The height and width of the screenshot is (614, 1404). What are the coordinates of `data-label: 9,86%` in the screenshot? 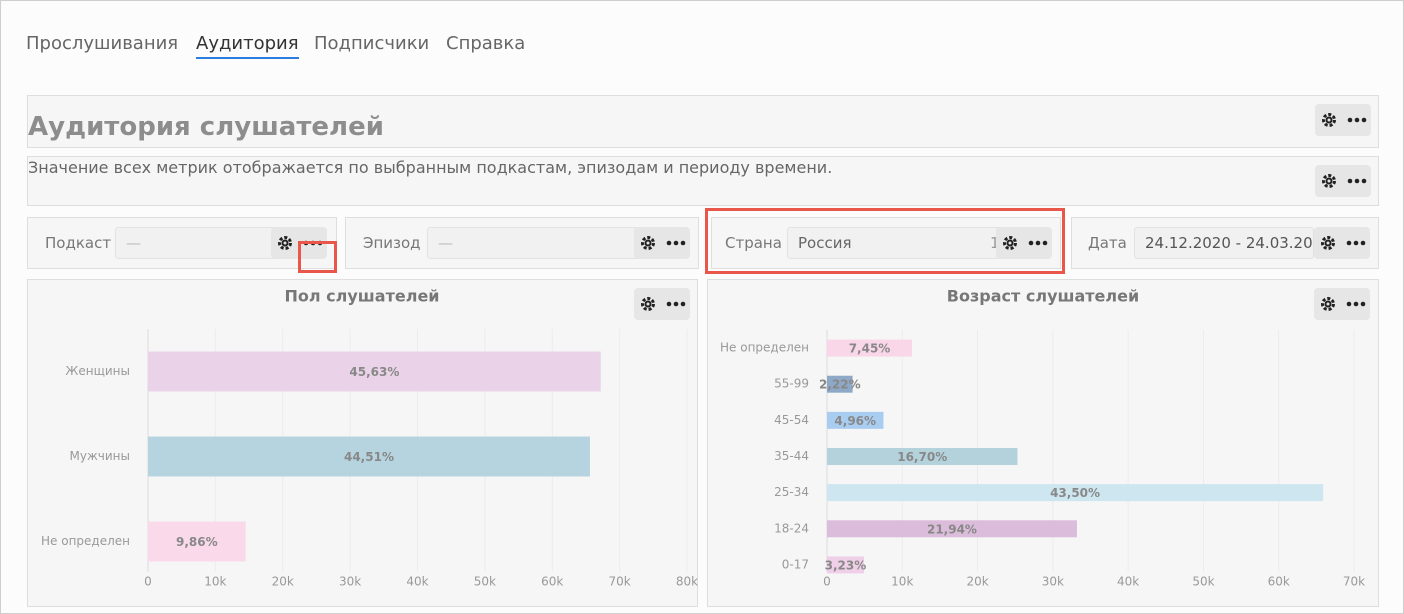 It's located at (197, 542).